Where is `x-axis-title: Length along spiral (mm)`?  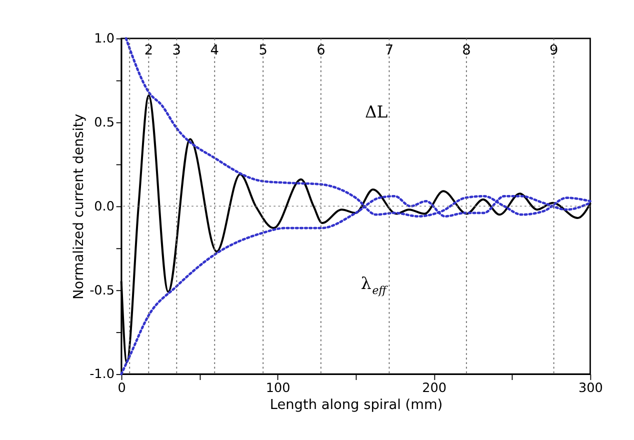 x-axis-title: Length along spiral (mm) is located at coordinates (356, 405).